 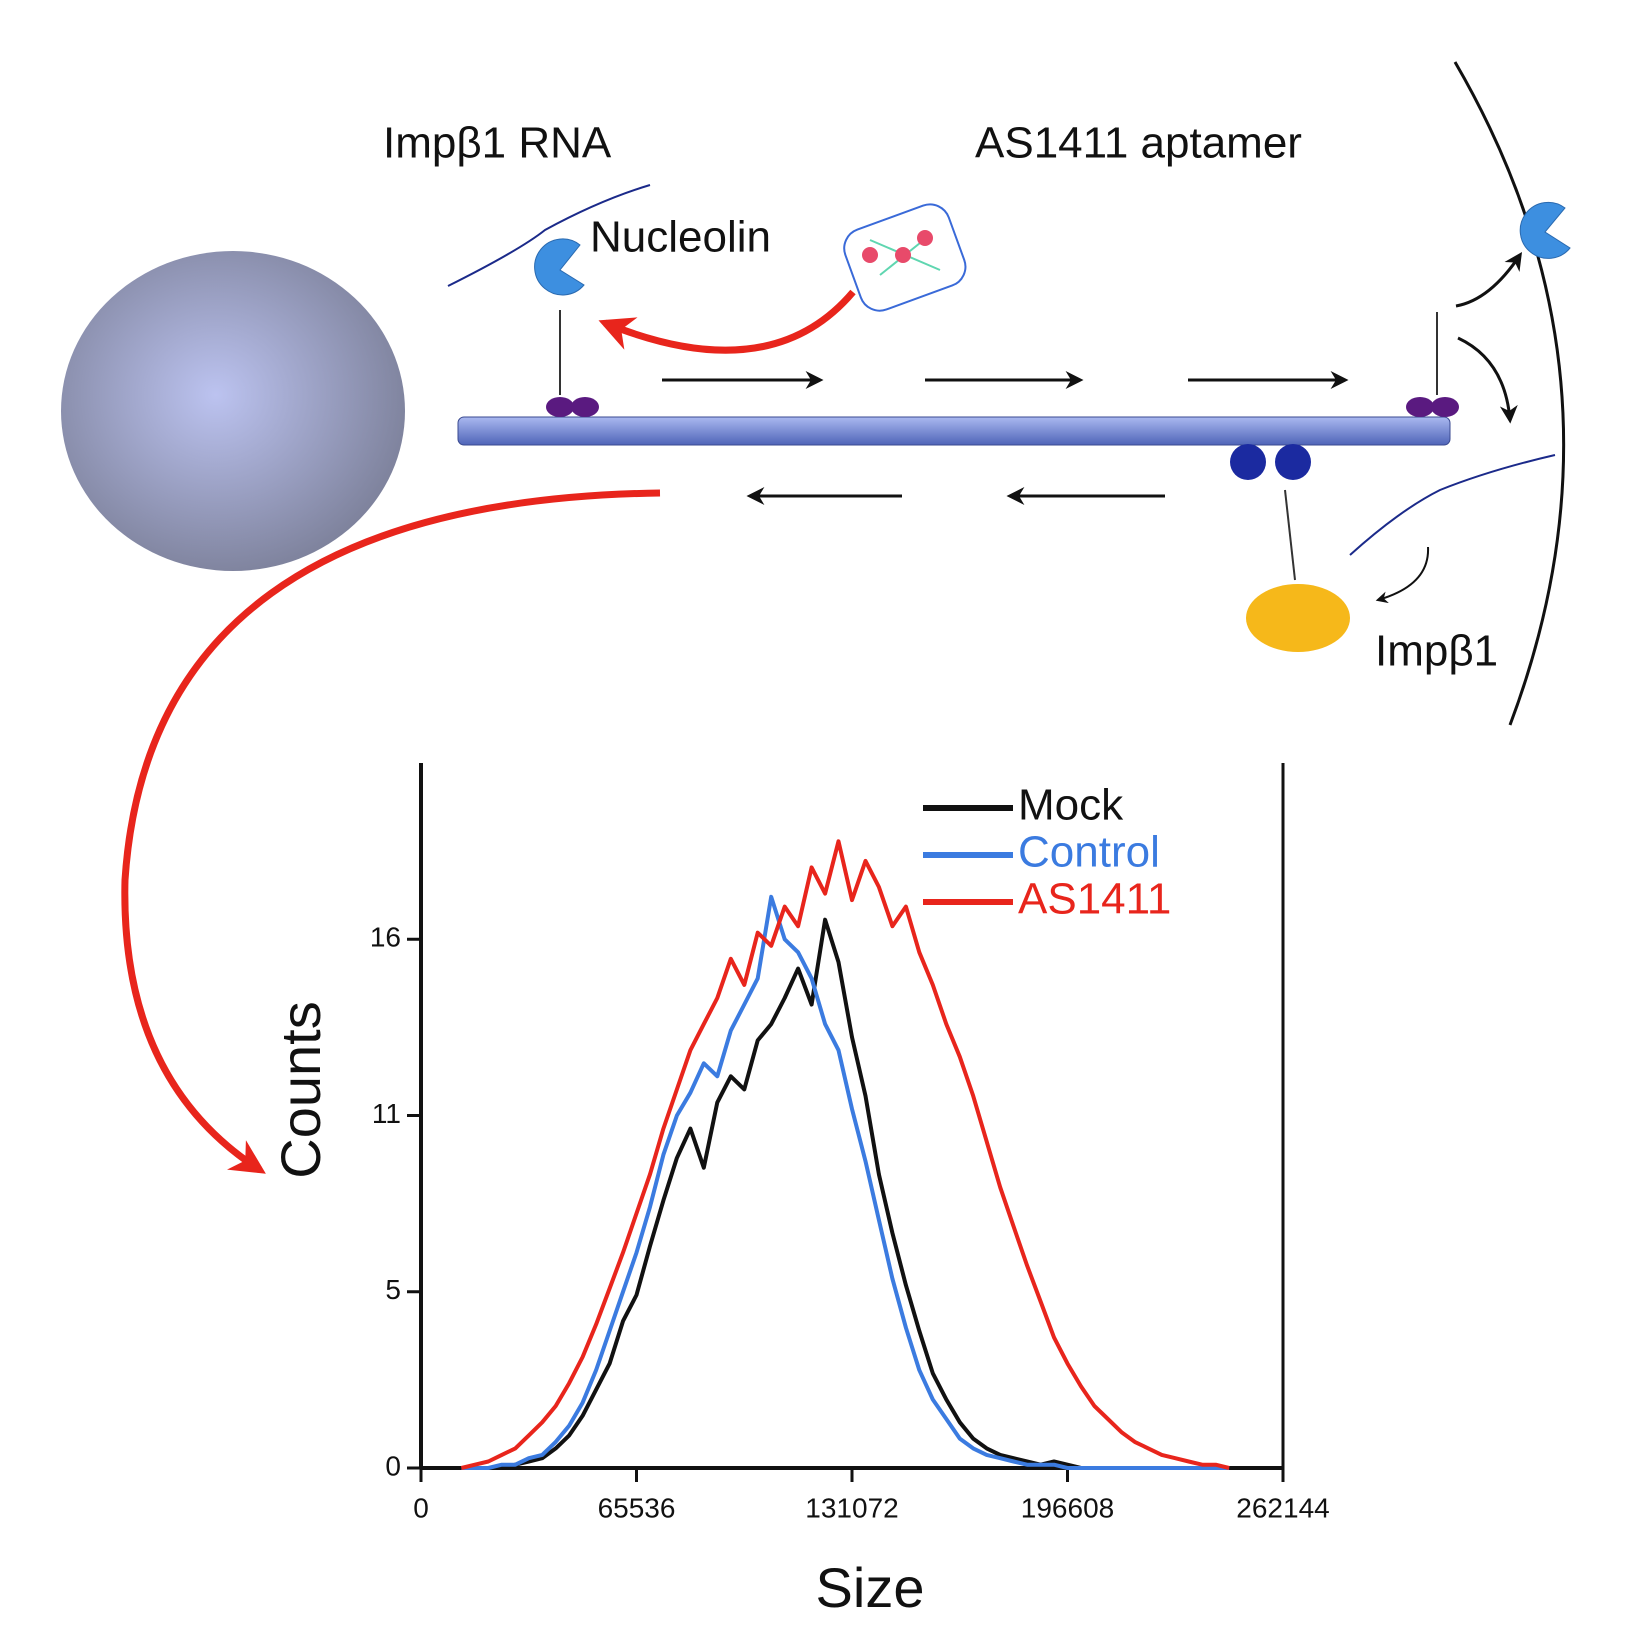 I want to click on stalk, so click(x=1290, y=535).